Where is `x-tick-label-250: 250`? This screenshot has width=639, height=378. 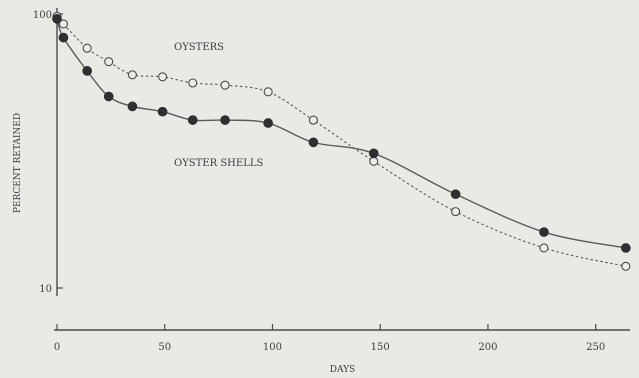 x-tick-label-250: 250 is located at coordinates (595, 347).